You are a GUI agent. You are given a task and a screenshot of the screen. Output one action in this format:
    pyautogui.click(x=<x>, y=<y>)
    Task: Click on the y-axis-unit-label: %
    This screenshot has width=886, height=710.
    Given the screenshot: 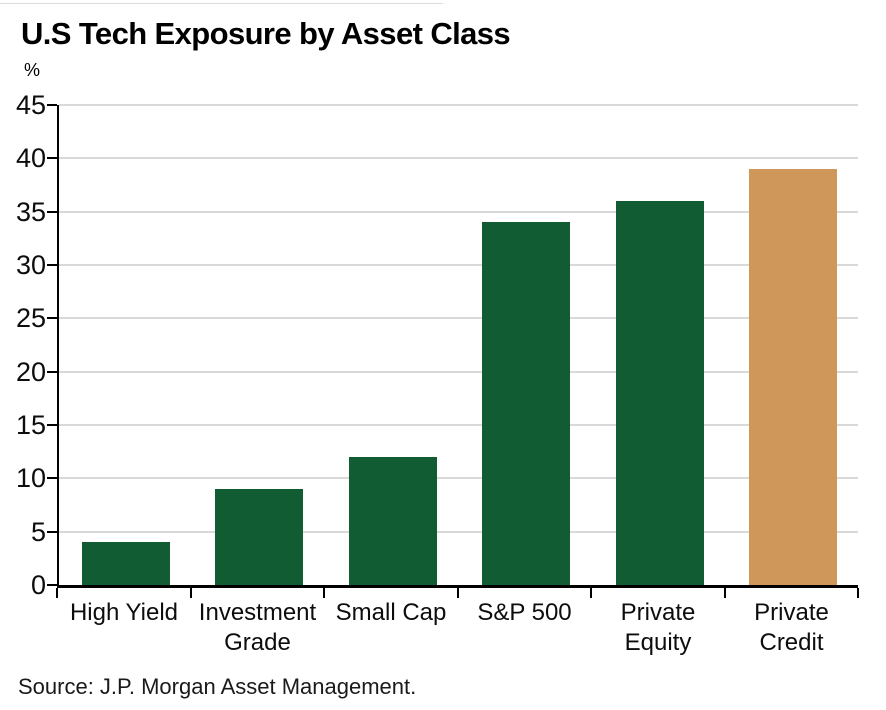 What is the action you would take?
    pyautogui.click(x=32, y=70)
    